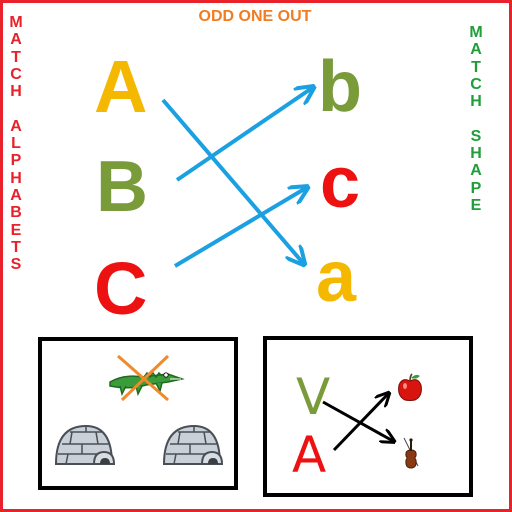 The image size is (512, 512). What do you see at coordinates (340, 87) in the screenshot?
I see `letter-lower-b: b` at bounding box center [340, 87].